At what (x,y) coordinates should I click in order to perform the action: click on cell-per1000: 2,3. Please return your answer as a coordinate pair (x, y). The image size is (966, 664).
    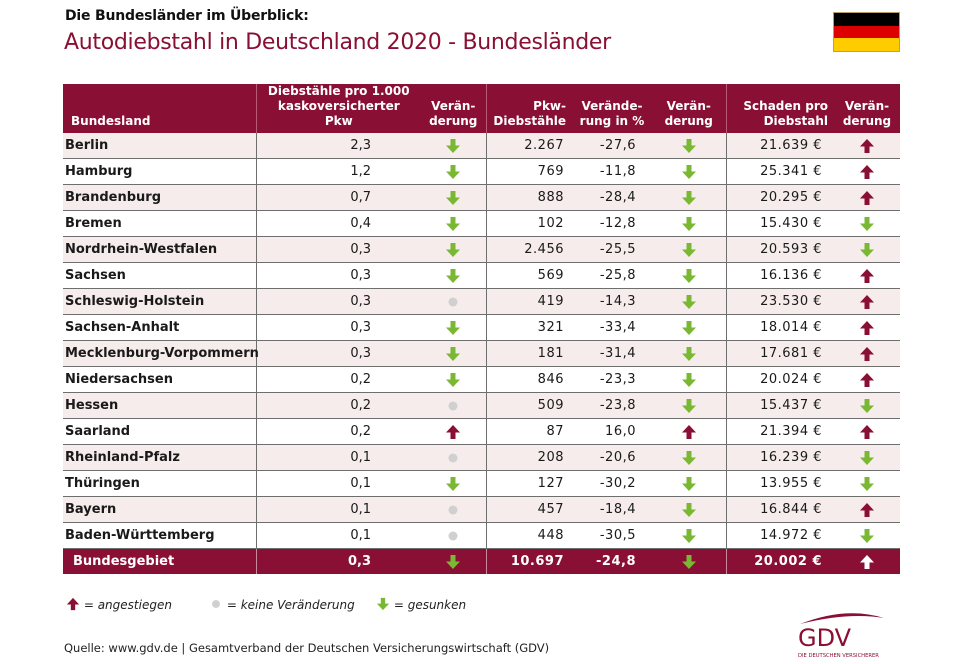
    Looking at the image, I should click on (338, 146).